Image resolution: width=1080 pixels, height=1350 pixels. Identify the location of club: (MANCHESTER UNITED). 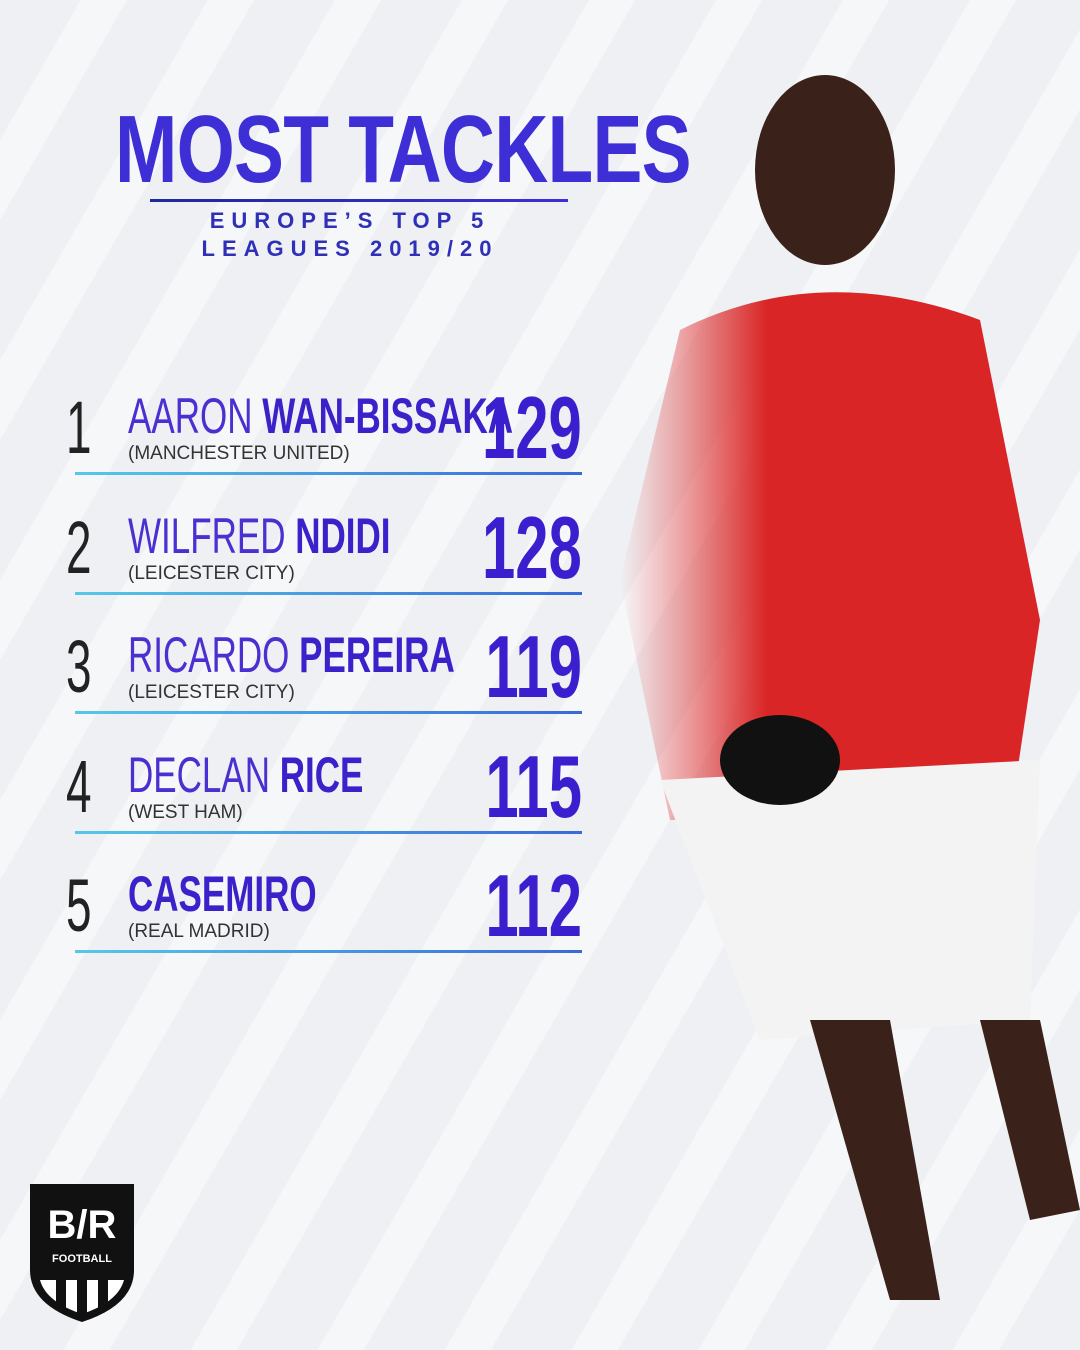
(239, 453).